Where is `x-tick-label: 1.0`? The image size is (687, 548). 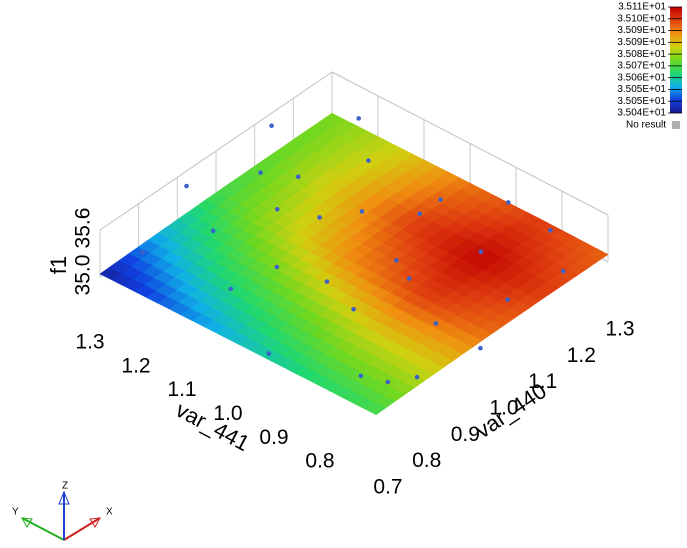
x-tick-label: 1.0 is located at coordinates (503, 408).